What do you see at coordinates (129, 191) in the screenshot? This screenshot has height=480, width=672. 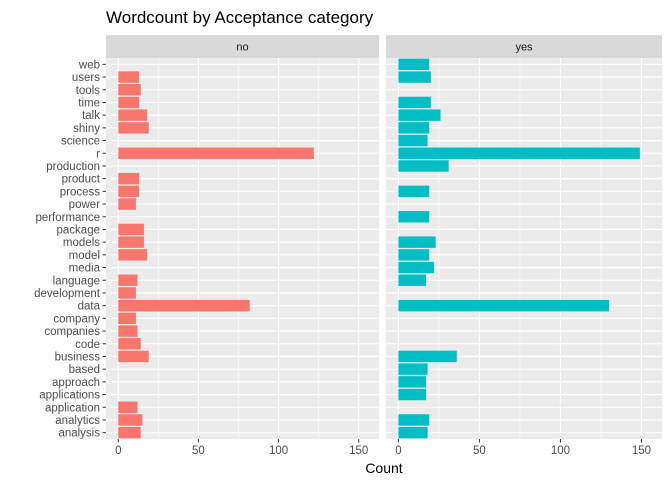 I see `bar-no-process` at bounding box center [129, 191].